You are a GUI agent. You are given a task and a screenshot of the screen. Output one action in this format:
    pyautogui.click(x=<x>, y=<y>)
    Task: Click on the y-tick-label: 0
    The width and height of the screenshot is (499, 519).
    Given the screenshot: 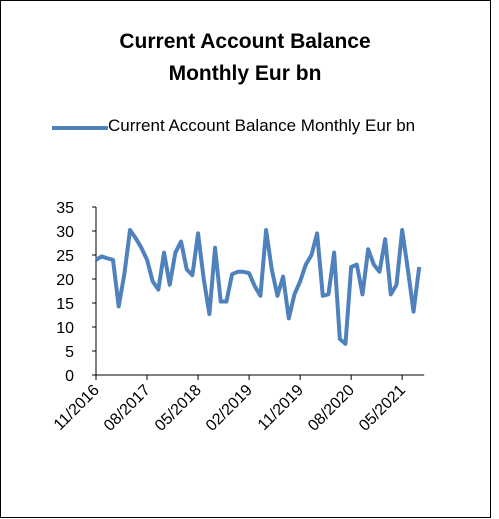 What is the action you would take?
    pyautogui.click(x=69, y=376)
    